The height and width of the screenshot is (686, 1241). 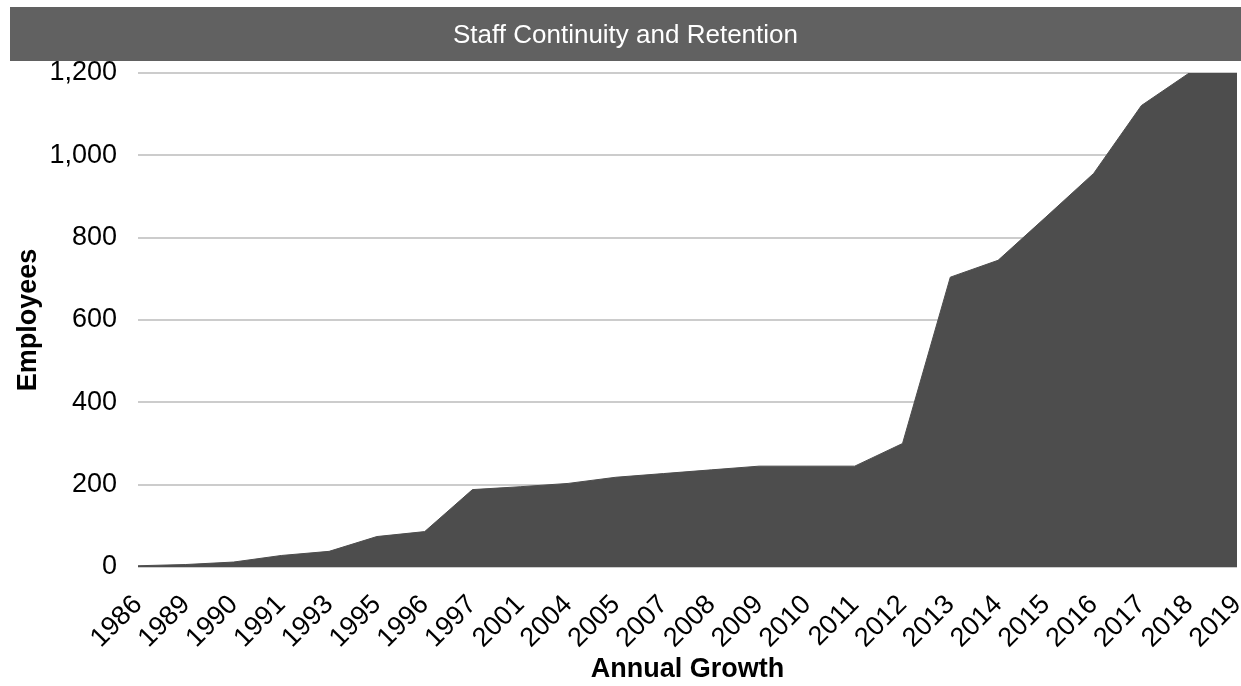 What do you see at coordinates (109, 565) in the screenshot?
I see `y-tick-label: 0` at bounding box center [109, 565].